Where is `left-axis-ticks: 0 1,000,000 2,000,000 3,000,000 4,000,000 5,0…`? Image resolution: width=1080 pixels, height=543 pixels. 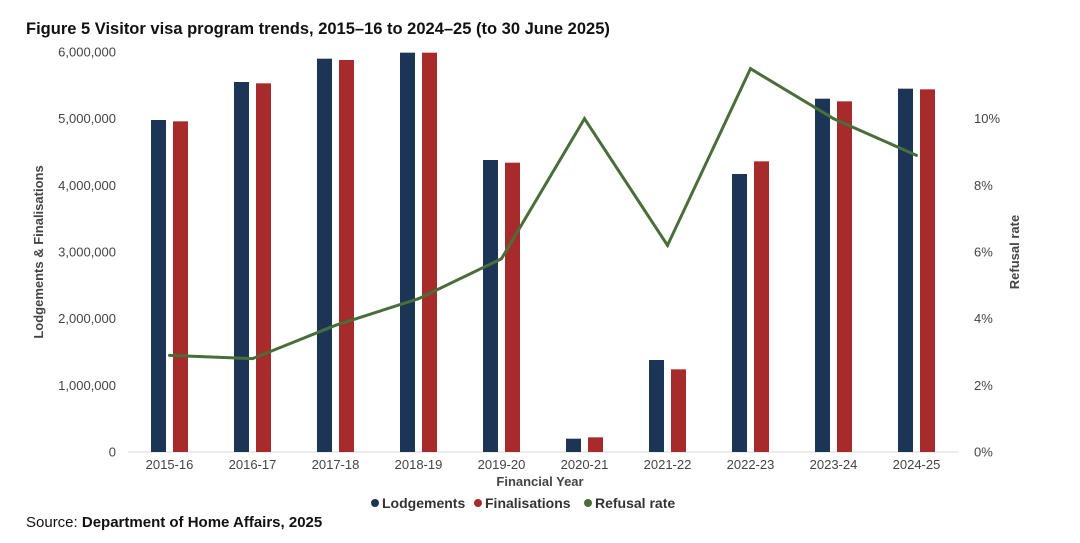
left-axis-ticks: 0 1,000,000 2,000,000 3,000,000 4,000,000 5,0… is located at coordinates (87, 252).